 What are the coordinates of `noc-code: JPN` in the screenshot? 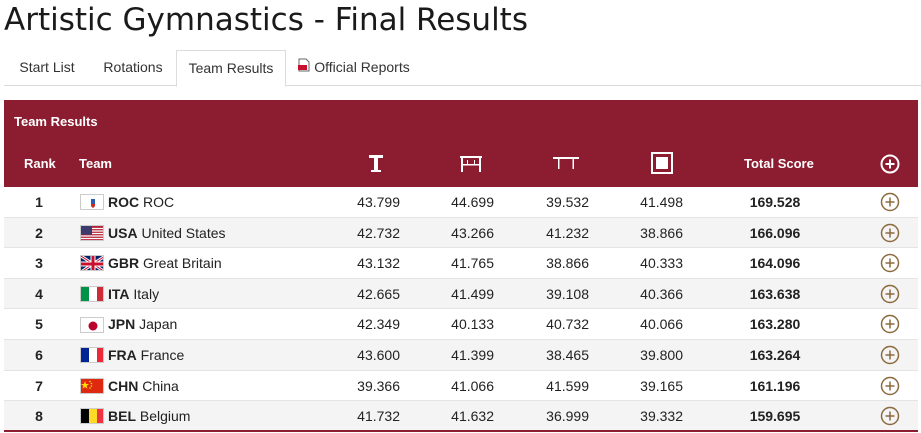 It's located at (122, 324).